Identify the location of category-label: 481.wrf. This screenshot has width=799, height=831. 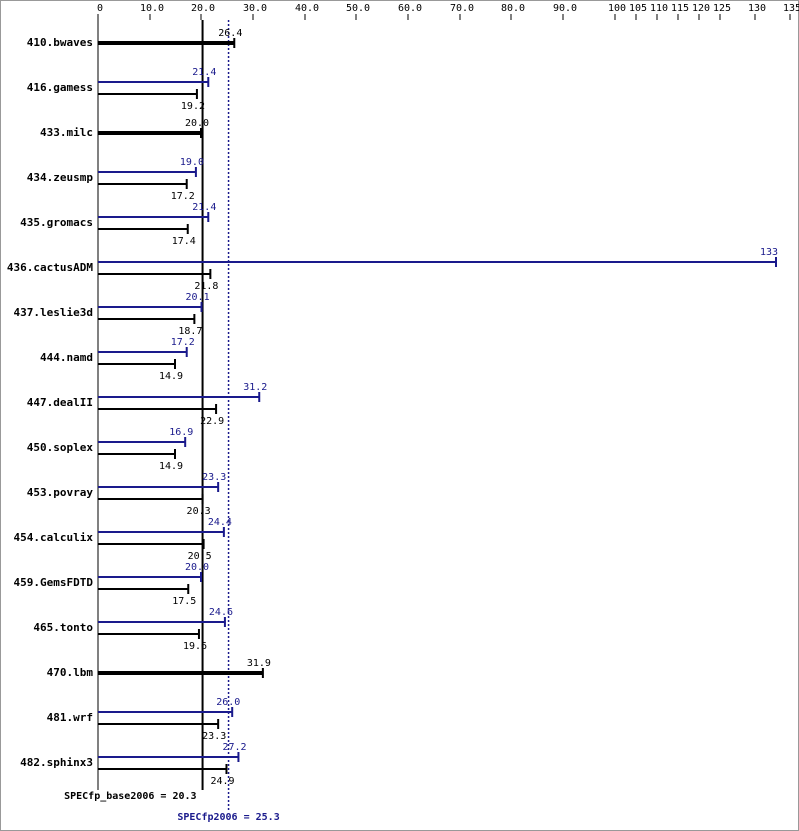
(70, 717).